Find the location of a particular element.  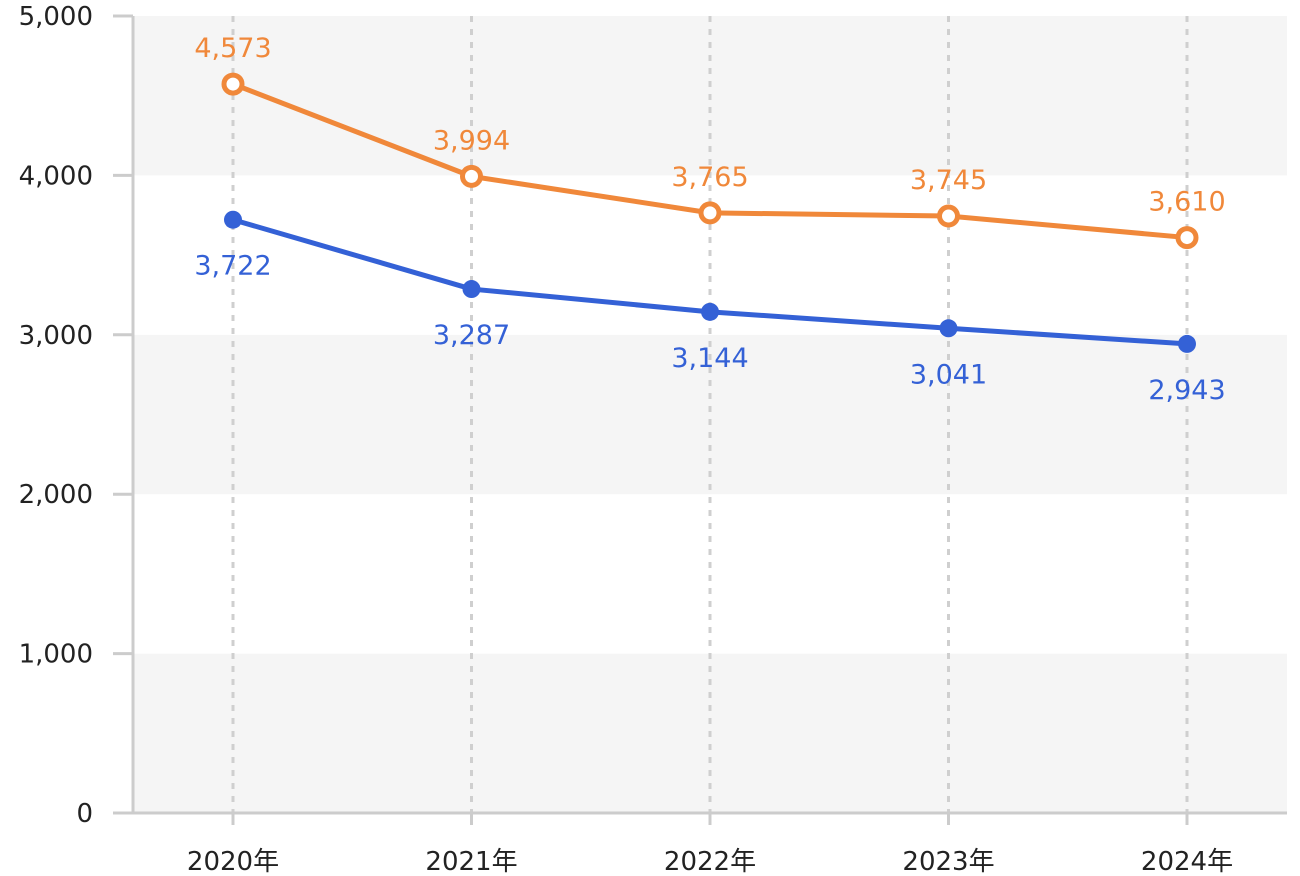

x-axis-ticks: 2020年 2021年 2022年 2023年 2024年 is located at coordinates (710, 844).